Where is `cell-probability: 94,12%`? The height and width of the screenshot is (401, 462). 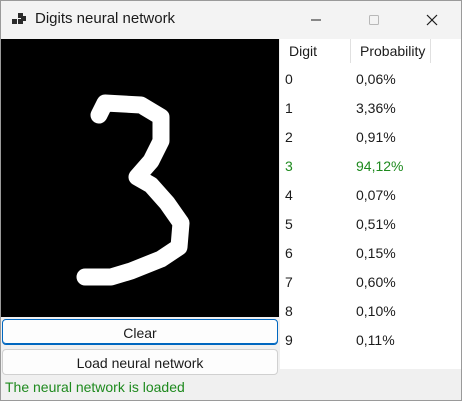 cell-probability: 94,12% is located at coordinates (380, 166).